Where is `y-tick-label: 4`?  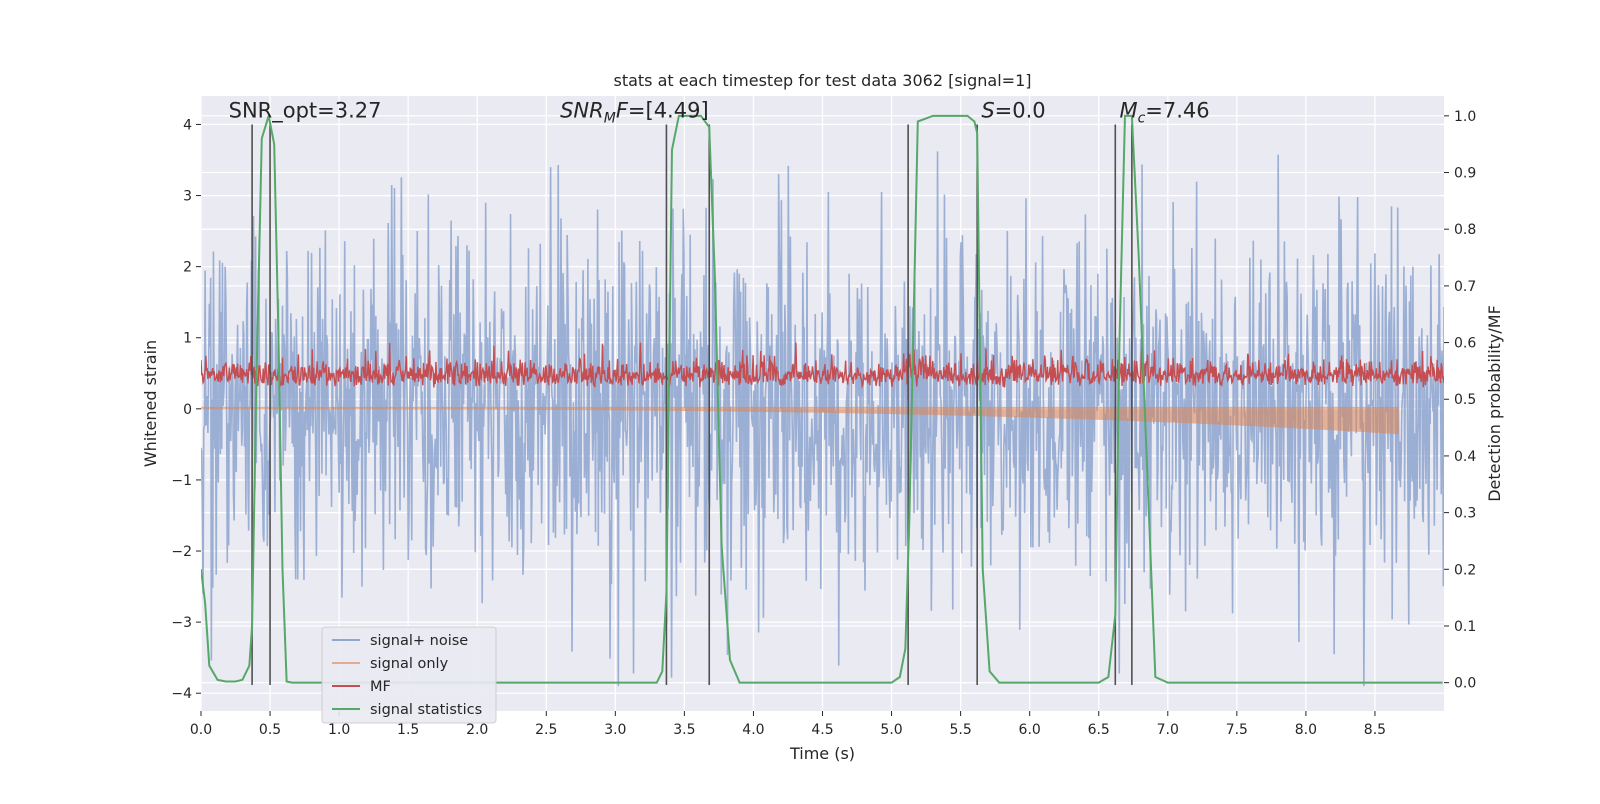 y-tick-label: 4 is located at coordinates (187, 125).